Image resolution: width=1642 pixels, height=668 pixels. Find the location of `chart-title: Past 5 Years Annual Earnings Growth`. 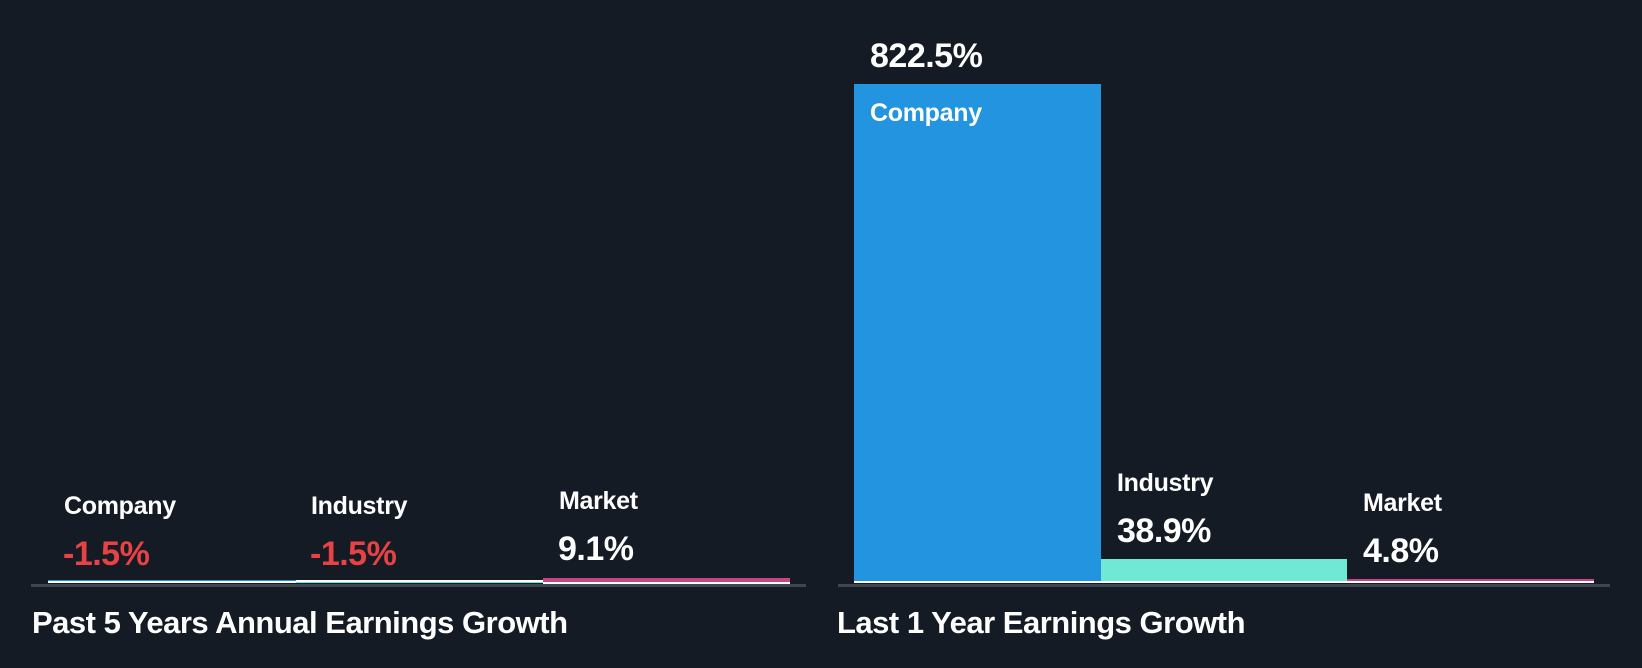

chart-title: Past 5 Years Annual Earnings Growth is located at coordinates (300, 622).